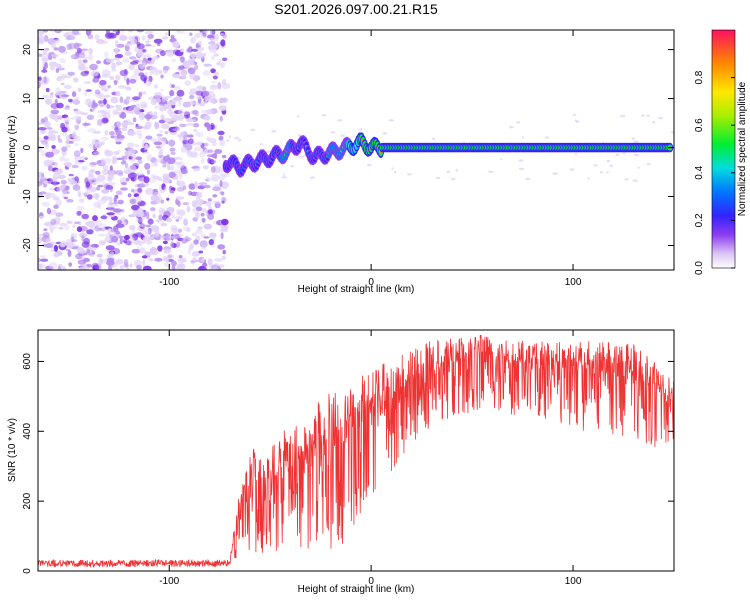  I want to click on snr-y-tick-label: 200, so click(27, 500).